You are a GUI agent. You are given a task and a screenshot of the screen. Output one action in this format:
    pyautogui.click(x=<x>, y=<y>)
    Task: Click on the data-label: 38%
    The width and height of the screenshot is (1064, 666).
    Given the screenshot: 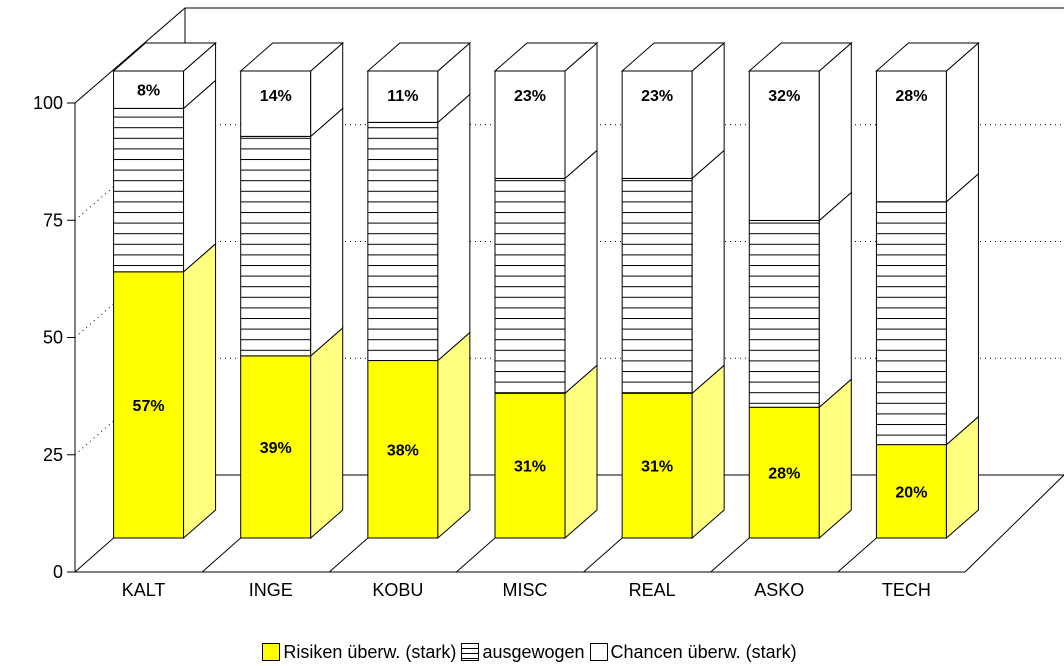 What is the action you would take?
    pyautogui.click(x=403, y=450)
    